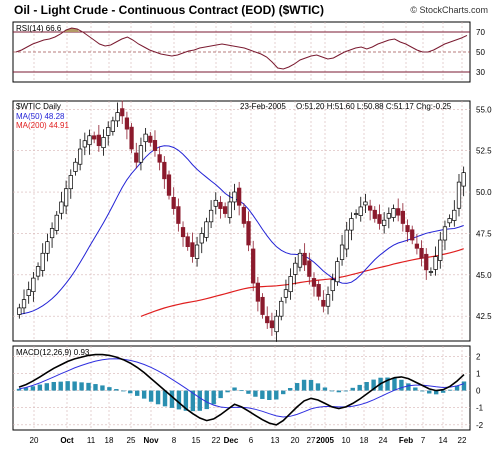 This screenshot has height=450, width=500. What do you see at coordinates (196, 440) in the screenshot?
I see `x-tick-label: 15` at bounding box center [196, 440].